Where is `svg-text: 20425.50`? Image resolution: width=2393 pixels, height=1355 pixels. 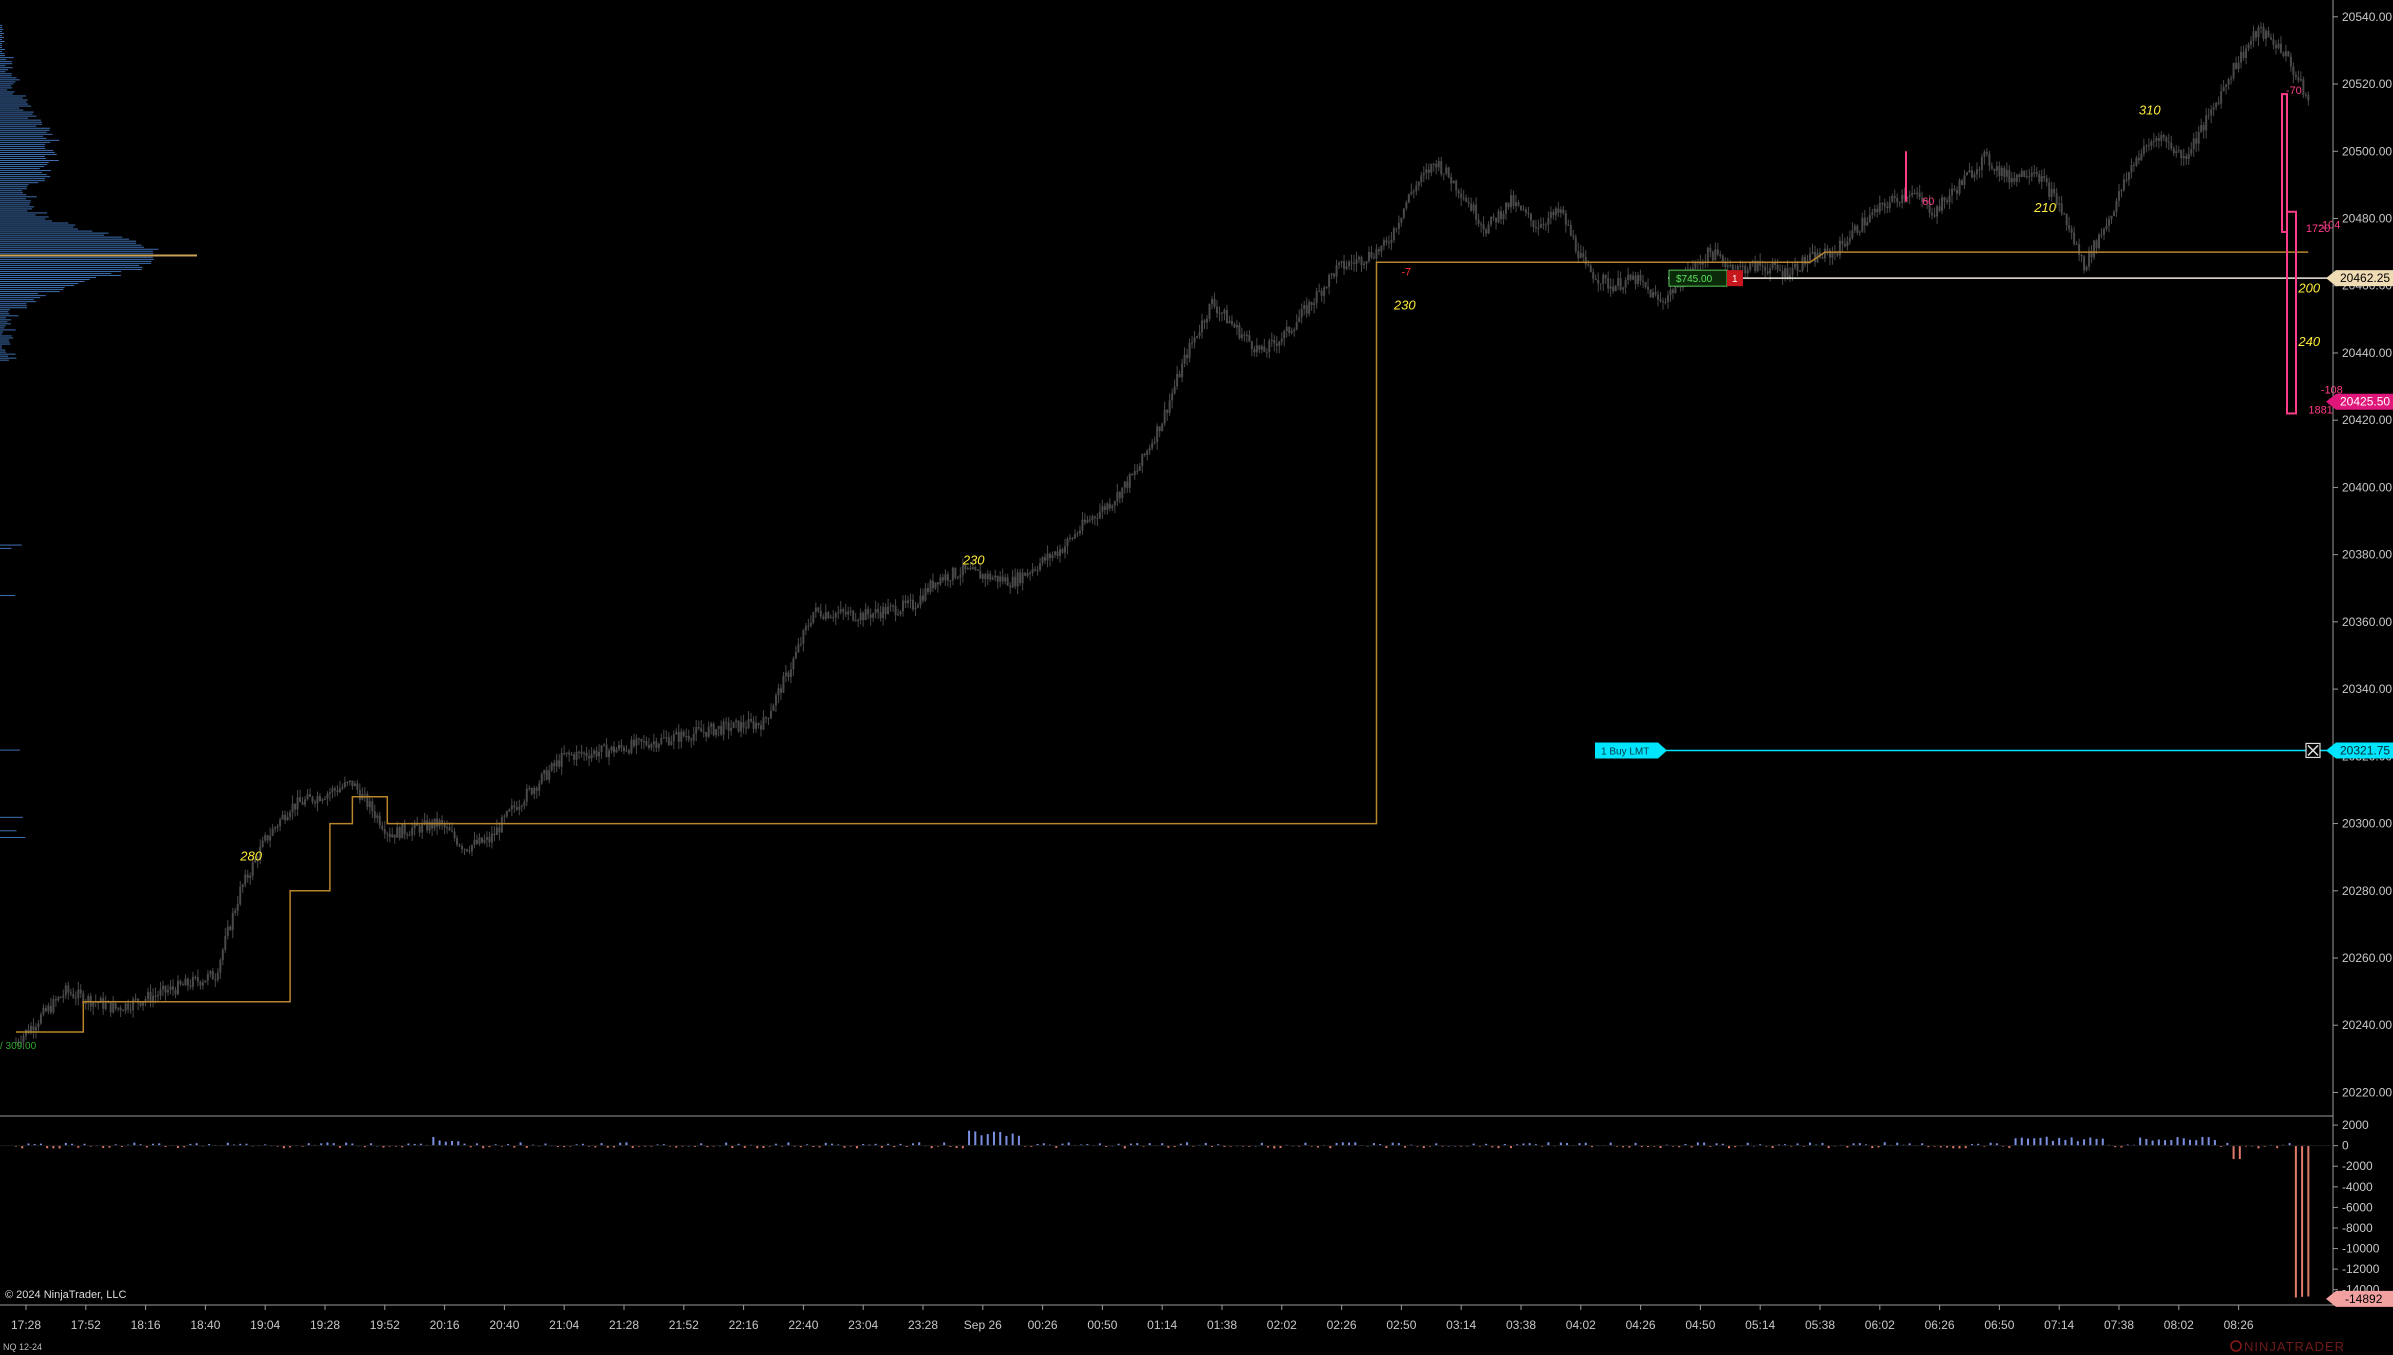 svg-text: 20425.50 is located at coordinates (2365, 402).